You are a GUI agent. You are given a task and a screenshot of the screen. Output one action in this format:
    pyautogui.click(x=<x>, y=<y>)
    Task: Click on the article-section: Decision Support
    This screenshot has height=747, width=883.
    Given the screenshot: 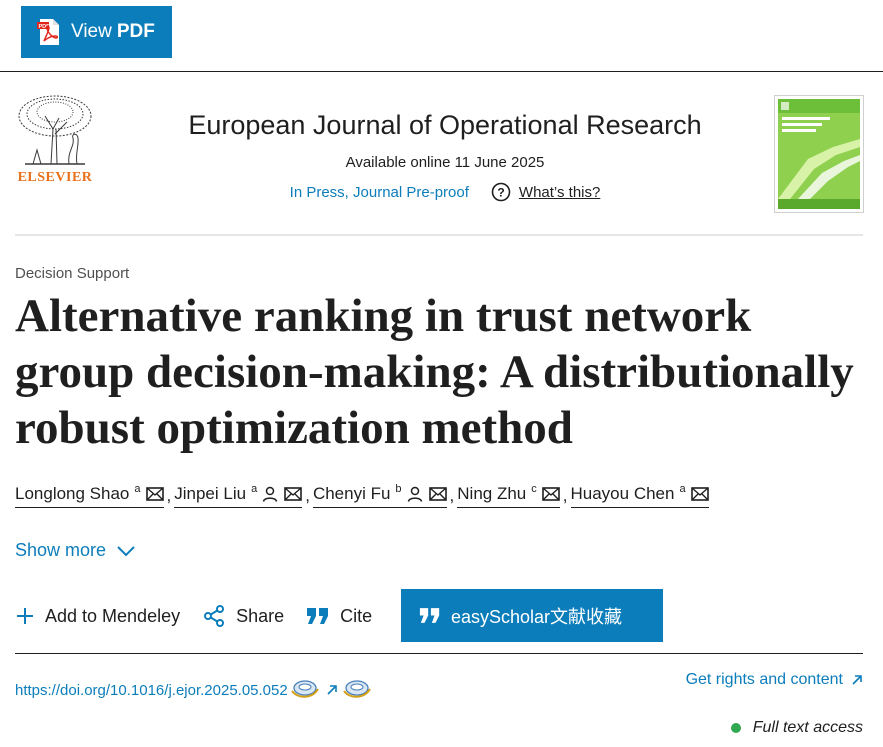 What is the action you would take?
    pyautogui.click(x=72, y=273)
    